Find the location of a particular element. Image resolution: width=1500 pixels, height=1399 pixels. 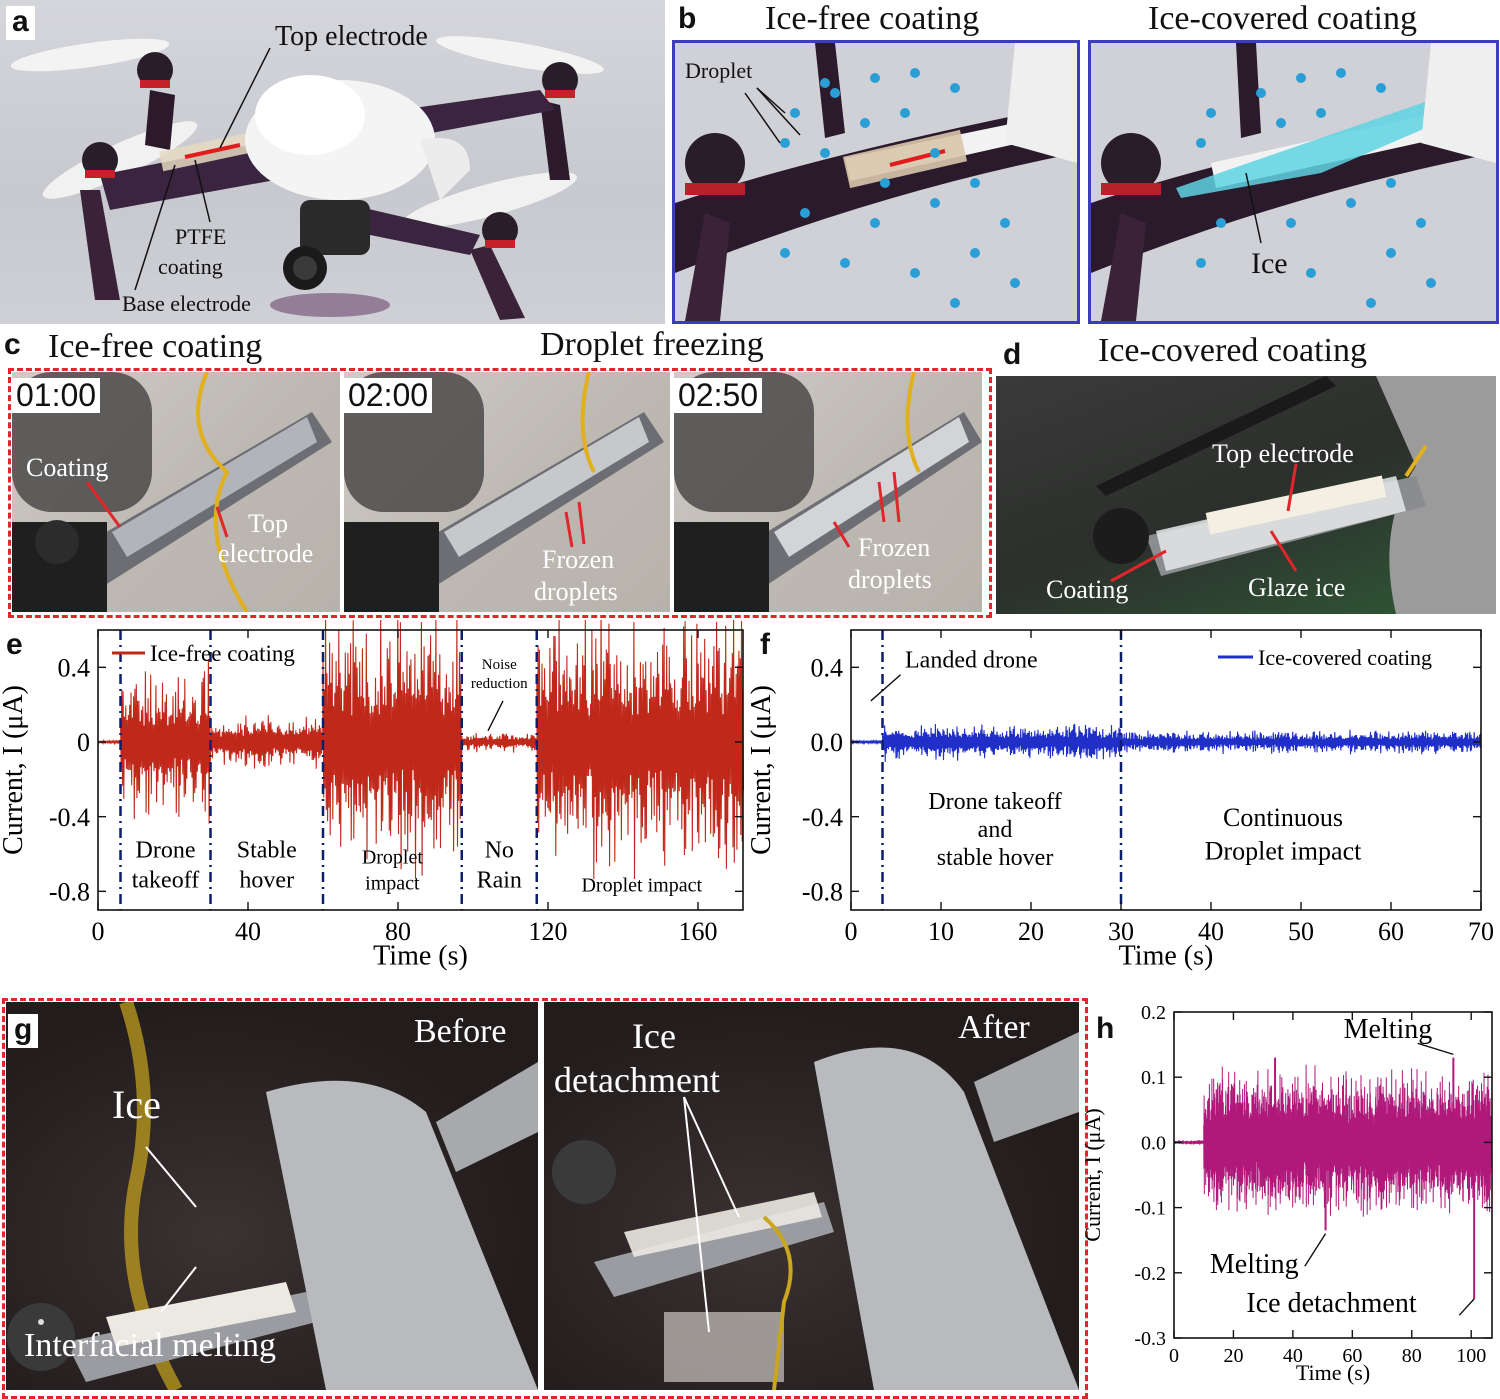

ice-covered-illustration is located at coordinates (1293, 182).